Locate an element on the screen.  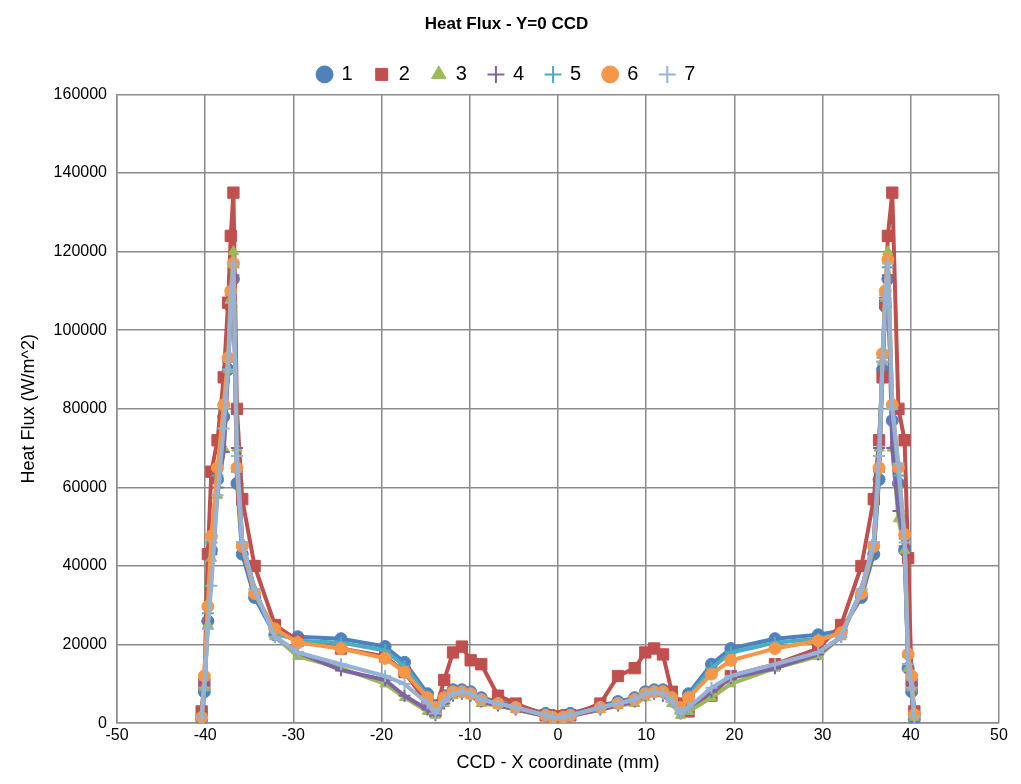
legend-label: 7 is located at coordinates (690, 72).